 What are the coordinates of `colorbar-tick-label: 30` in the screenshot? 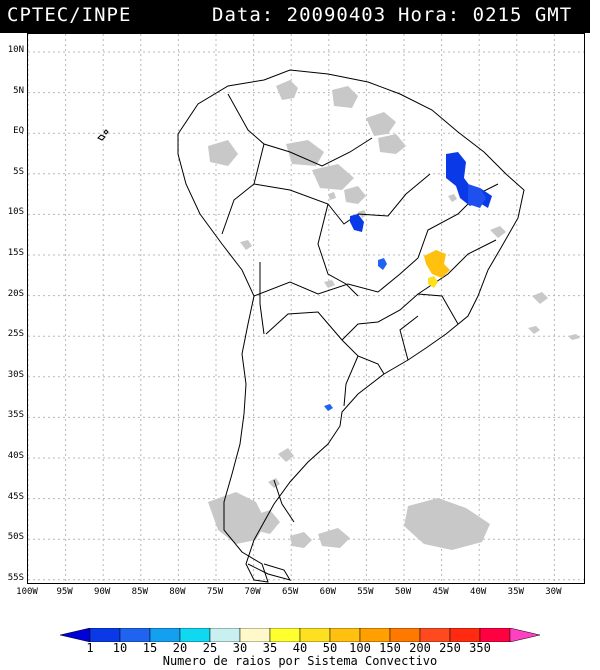 It's located at (240, 648).